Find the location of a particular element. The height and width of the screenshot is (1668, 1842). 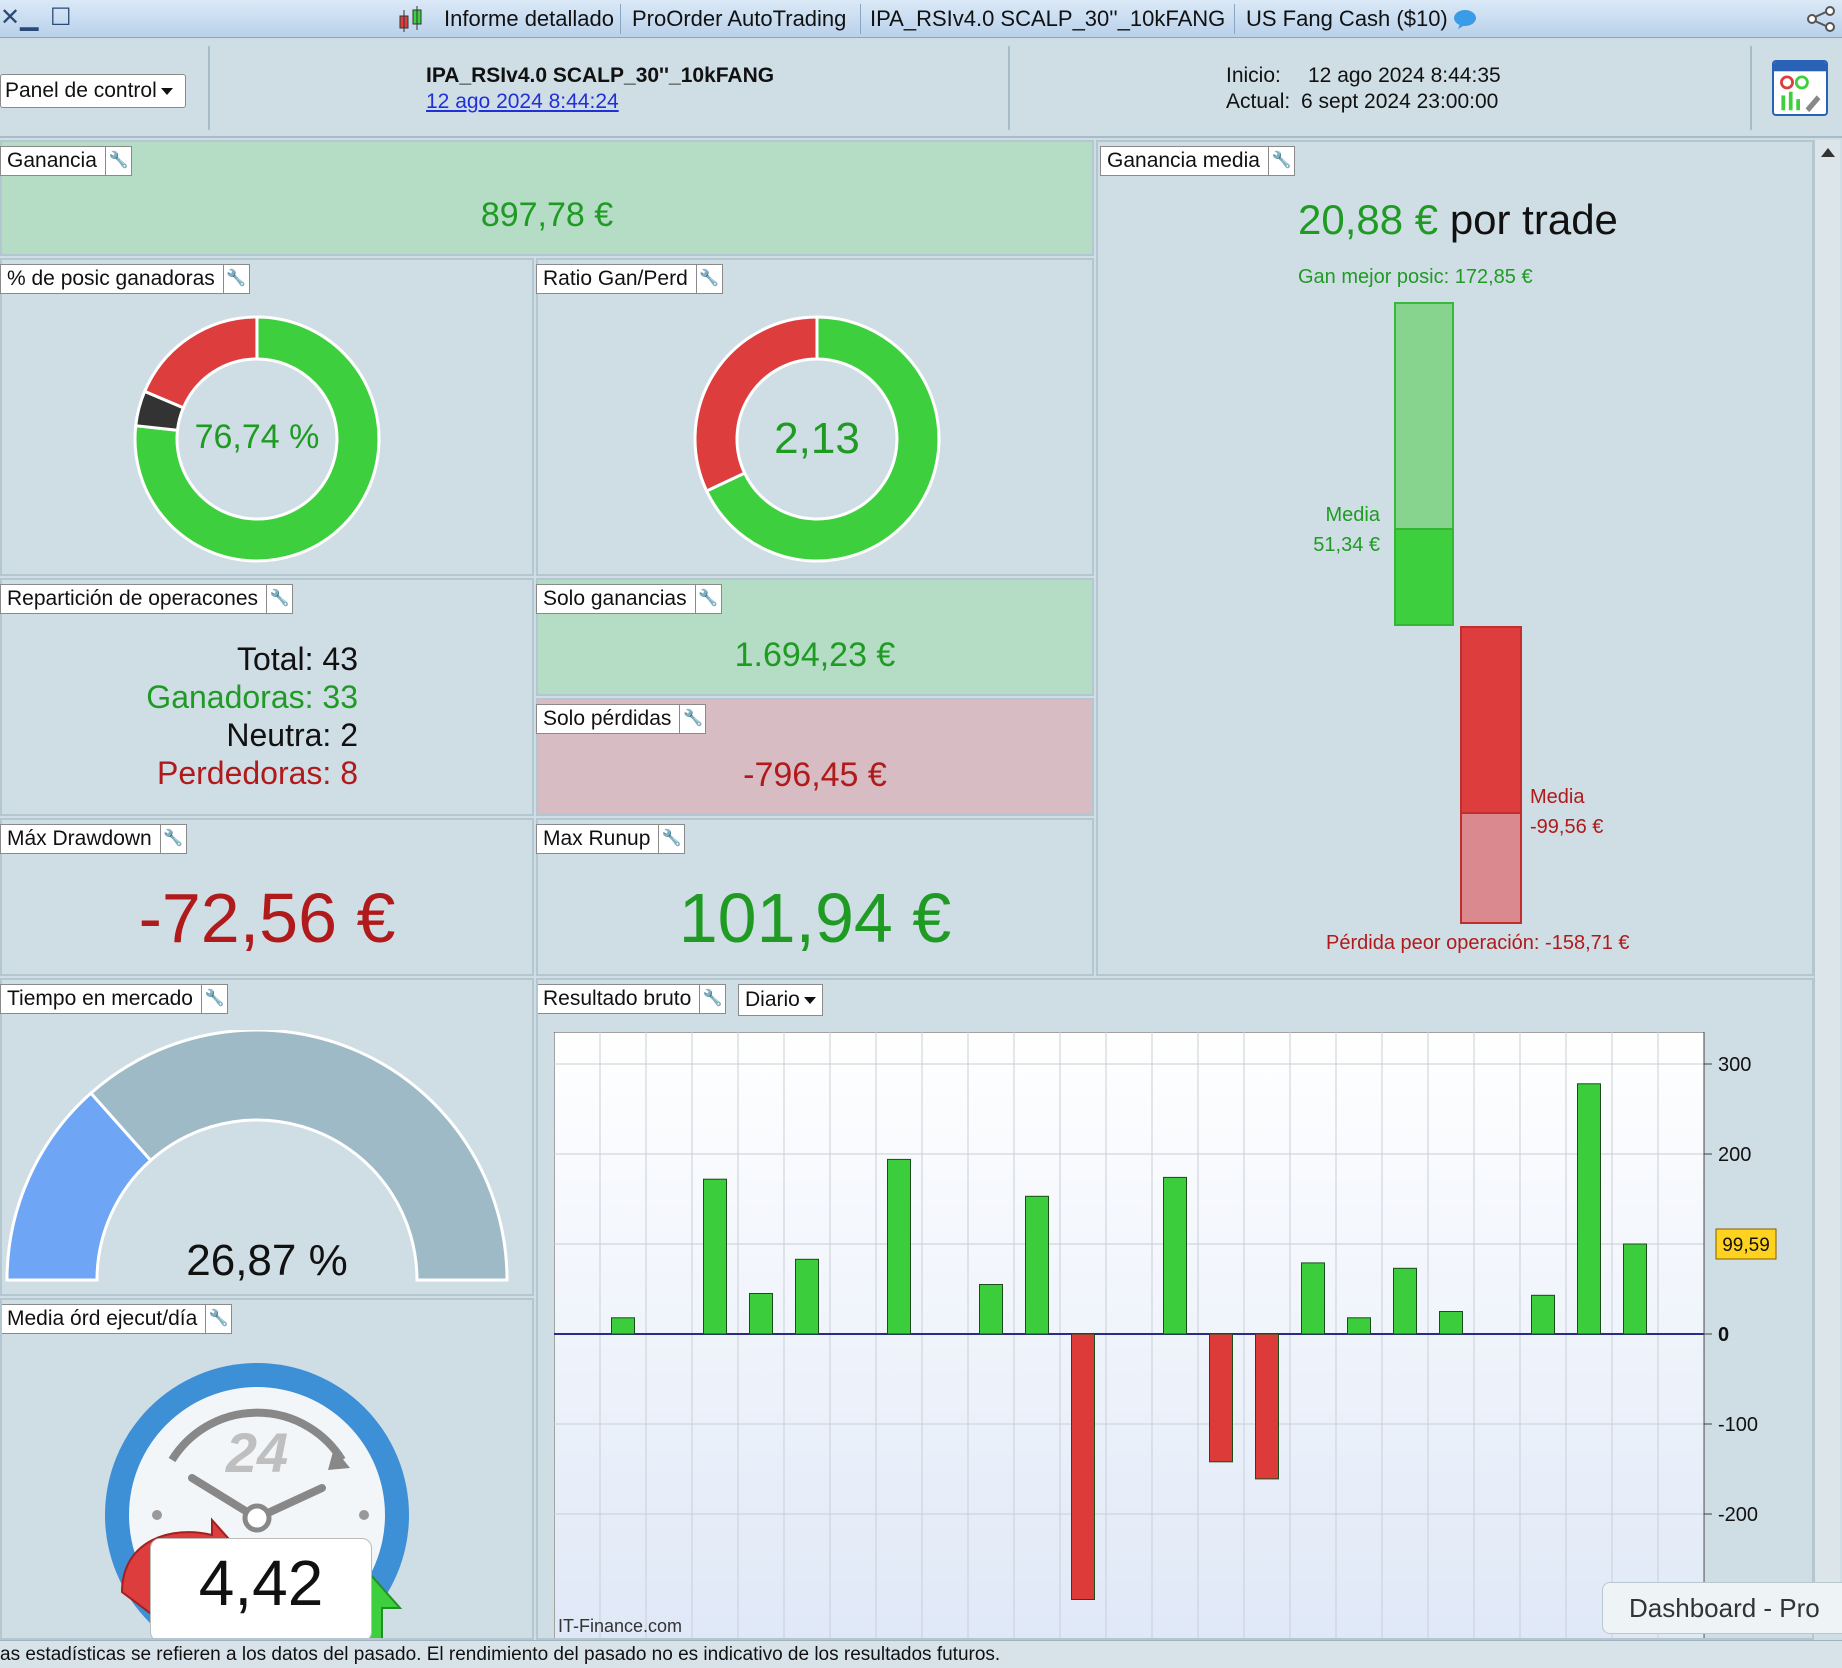

media-ord-label: Media órd ejecut/día is located at coordinates (102, 1318).